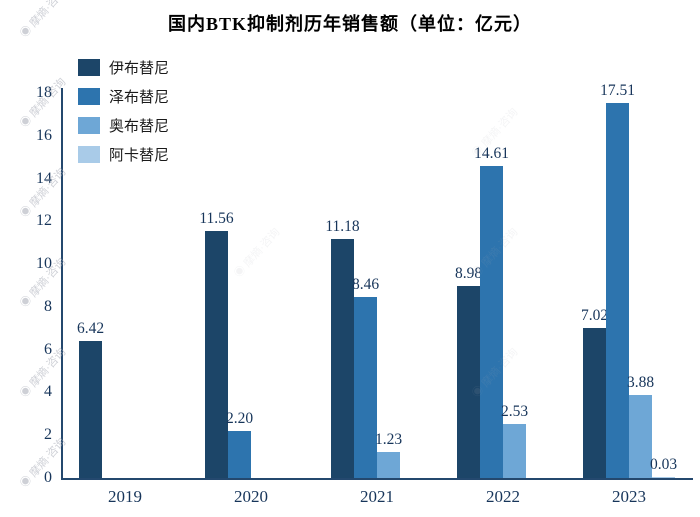  I want to click on x-tick-label: 2023, so click(629, 496).